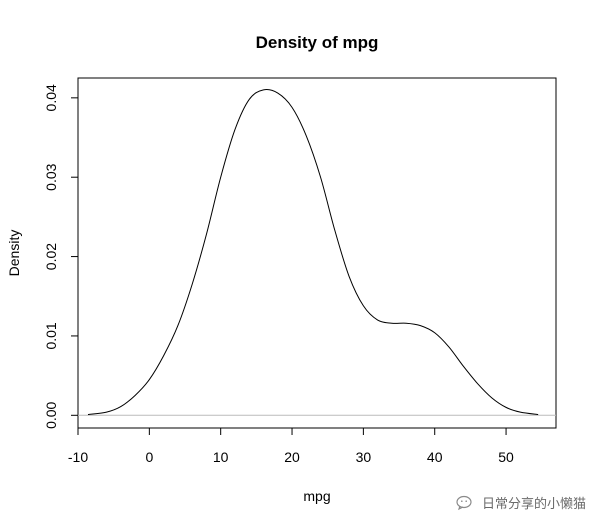  Describe the element at coordinates (51, 97) in the screenshot. I see `y-tick-label: 0.04` at that location.